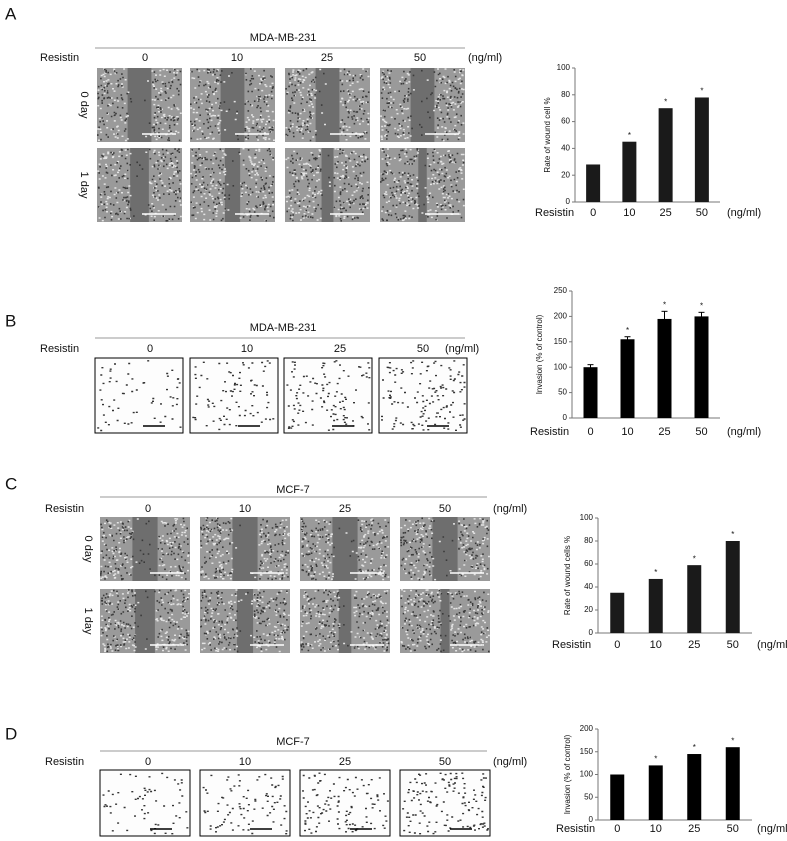 Image resolution: width=787 pixels, height=841 pixels. What do you see at coordinates (462, 349) in the screenshot?
I see `unit-label: (ng/ml)` at bounding box center [462, 349].